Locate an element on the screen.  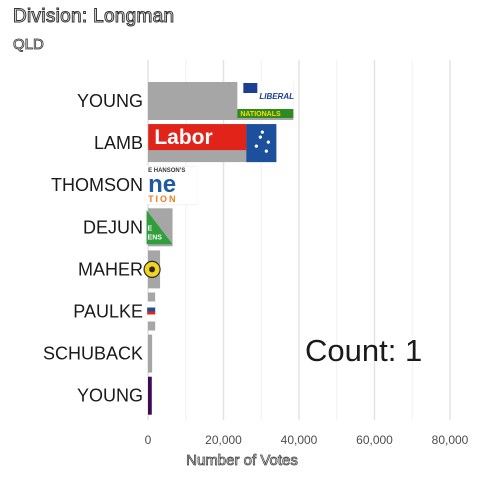
x-tick-labels: 0 20,000 40,000 60,000 80,000 is located at coordinates (307, 440).